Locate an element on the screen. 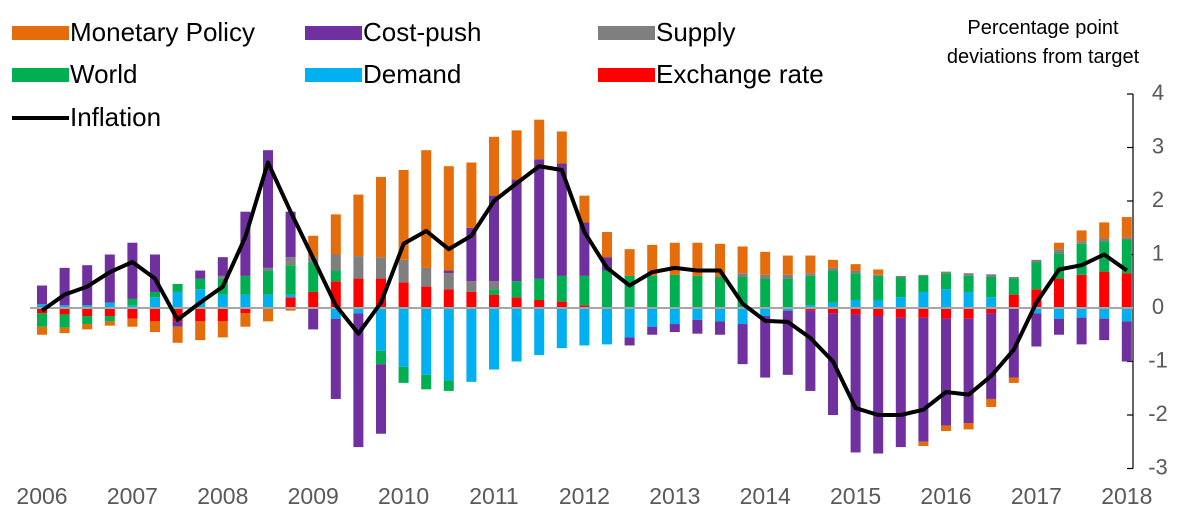 Image resolution: width=1180 pixels, height=513 pixels. y-tick-label: -3 is located at coordinates (1158, 466).